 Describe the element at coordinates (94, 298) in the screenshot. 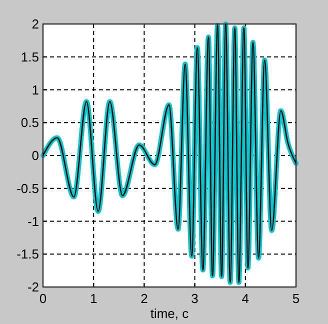

I see `x-tick-label: 1` at that location.